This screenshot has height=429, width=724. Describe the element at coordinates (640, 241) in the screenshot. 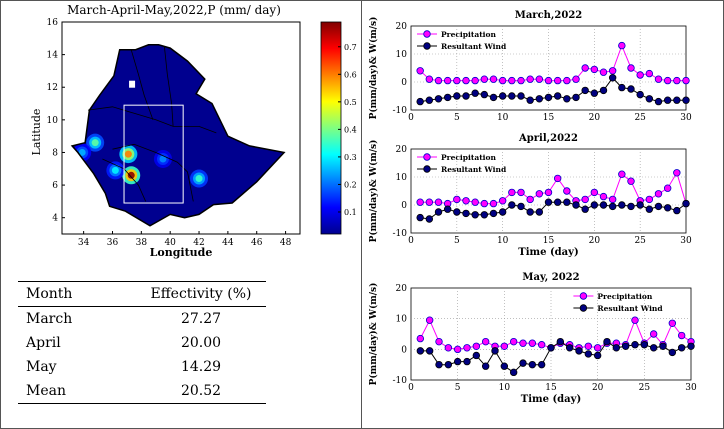

I see `x-tick-label: 25` at that location.